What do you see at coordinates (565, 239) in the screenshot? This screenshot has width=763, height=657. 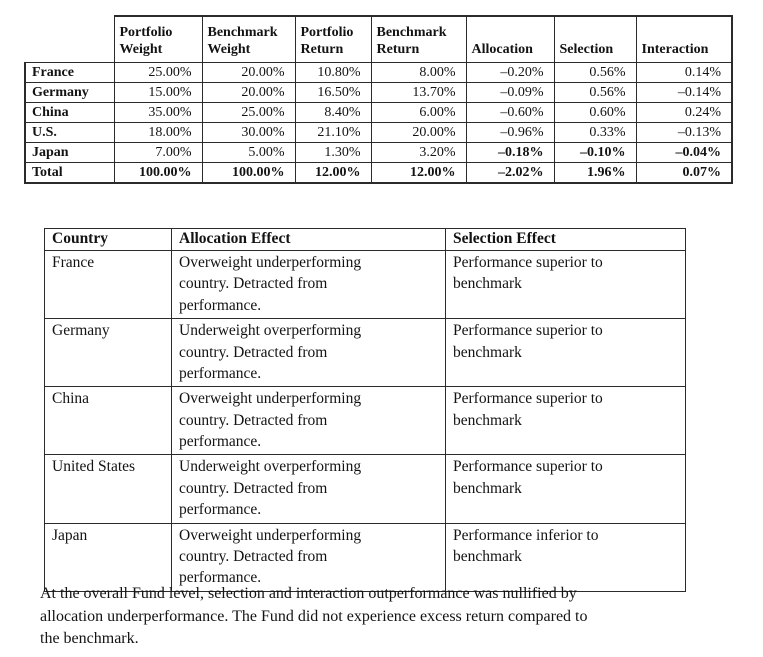 I see `column-header-selection-effect: Selection Effect` at bounding box center [565, 239].